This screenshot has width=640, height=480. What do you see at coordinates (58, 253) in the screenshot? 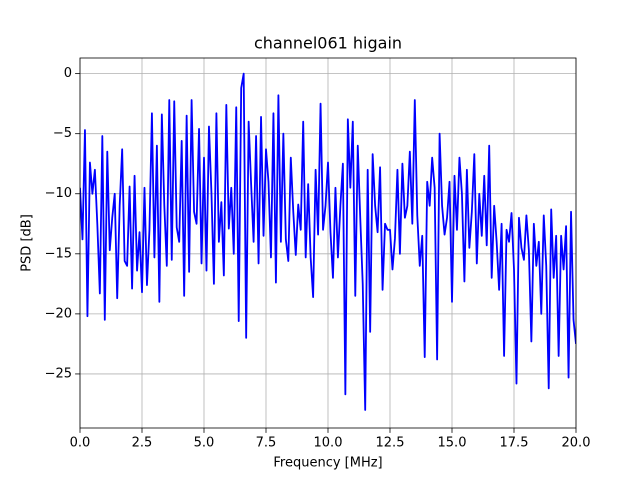
I see `y-tick-label: −15` at bounding box center [58, 253].